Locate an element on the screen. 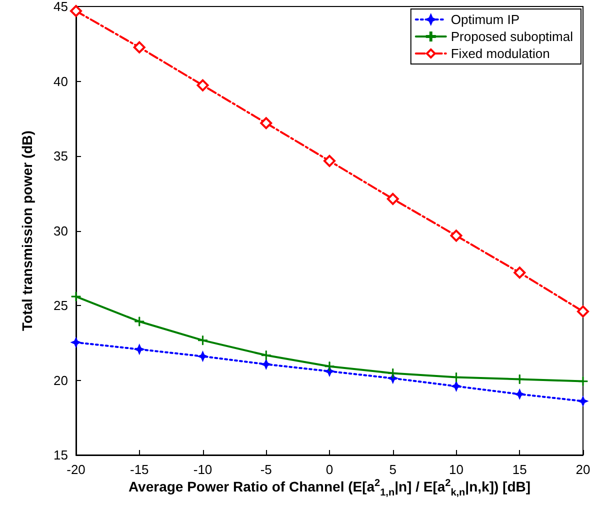 This screenshot has height=515, width=611. y-tick-label: 20 is located at coordinates (61, 380).